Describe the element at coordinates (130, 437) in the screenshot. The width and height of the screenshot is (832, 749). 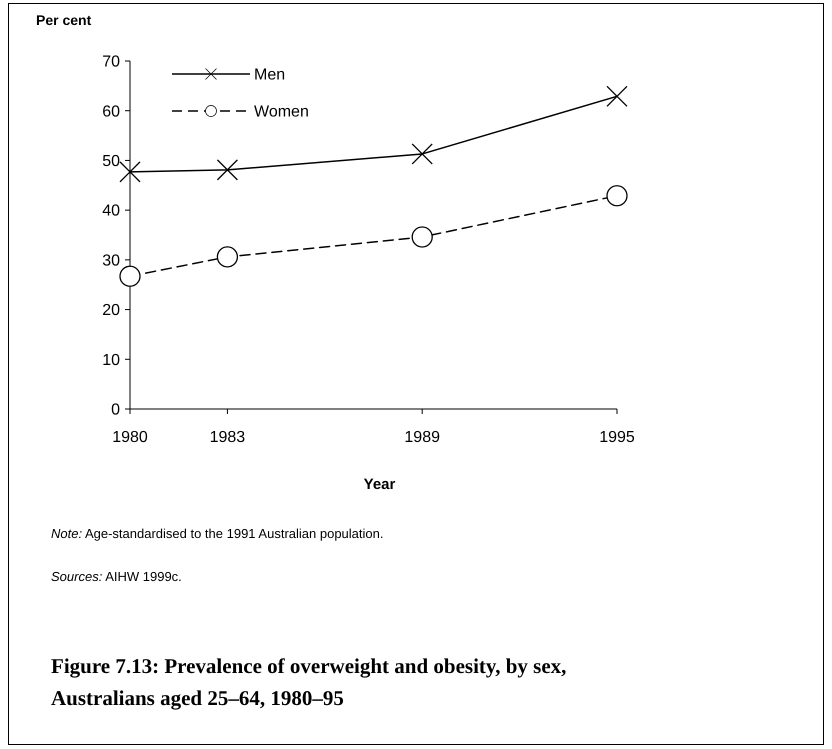
I see `x-tick-label: 1980` at that location.